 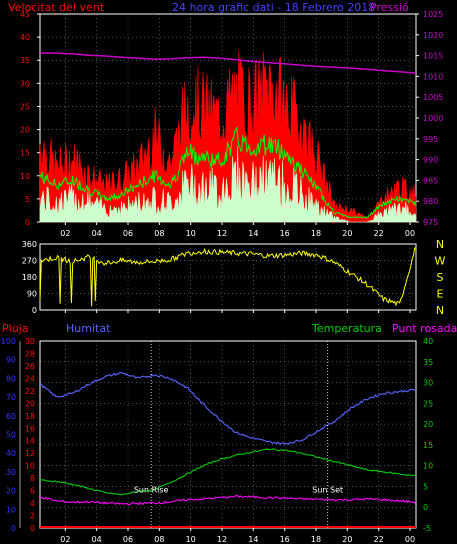 What do you see at coordinates (32, 294) in the screenshot?
I see `direction-tick-label: 90` at bounding box center [32, 294].